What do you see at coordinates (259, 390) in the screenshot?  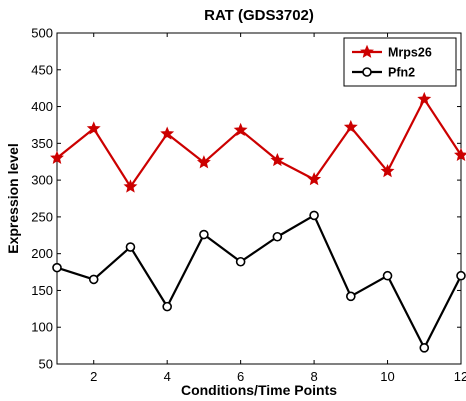 I see `x-axis-label: Conditions/Time Points` at bounding box center [259, 390].